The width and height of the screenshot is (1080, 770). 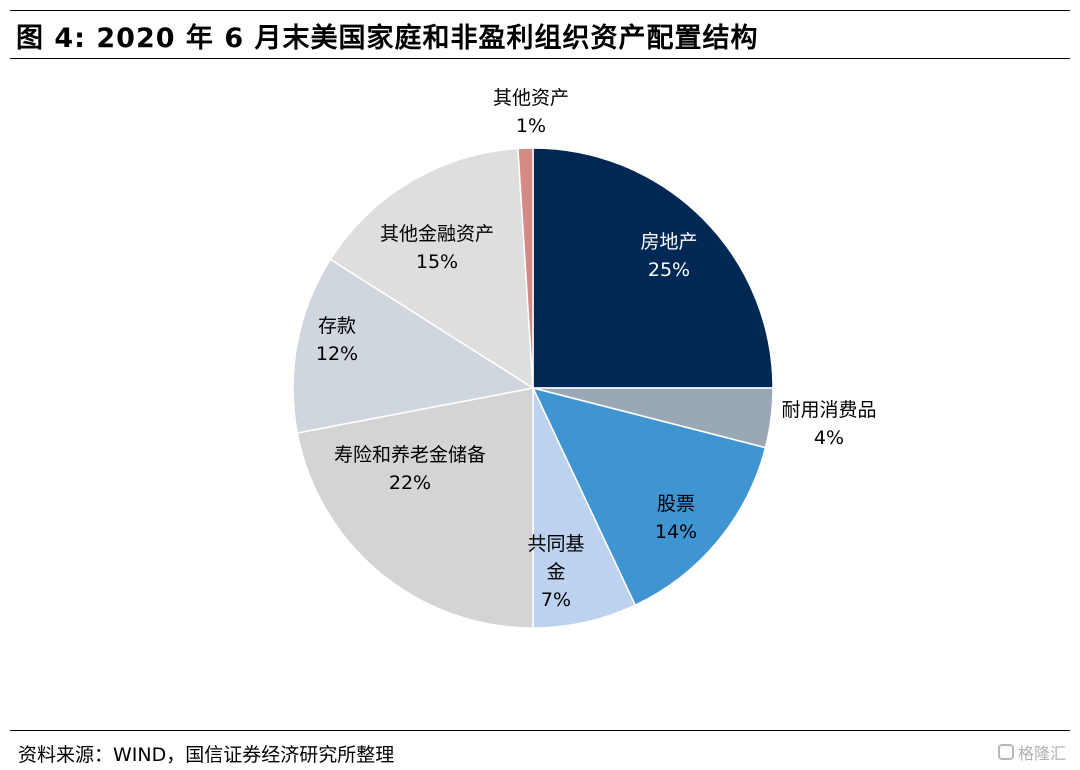 I want to click on slice-value-label: 25%, so click(x=669, y=270).